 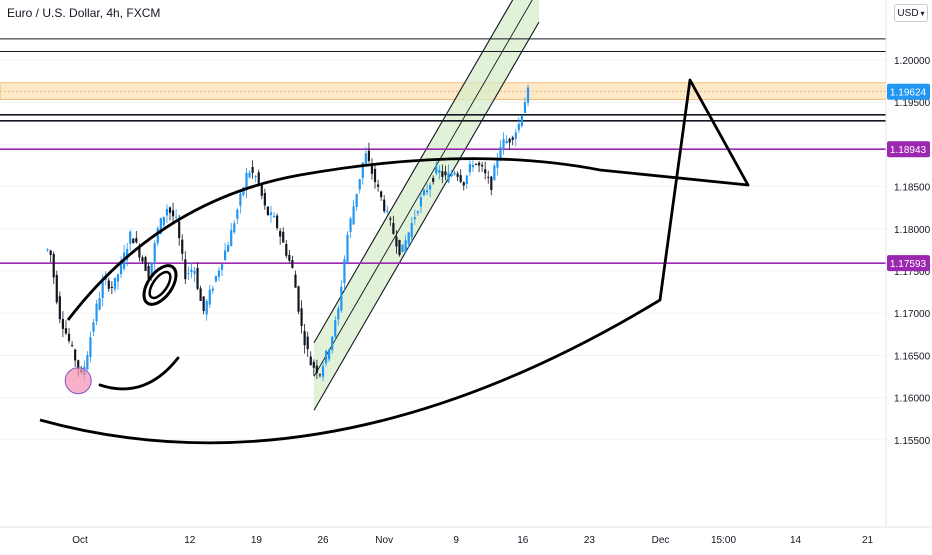 I want to click on fish-eye-inner, so click(x=160, y=285).